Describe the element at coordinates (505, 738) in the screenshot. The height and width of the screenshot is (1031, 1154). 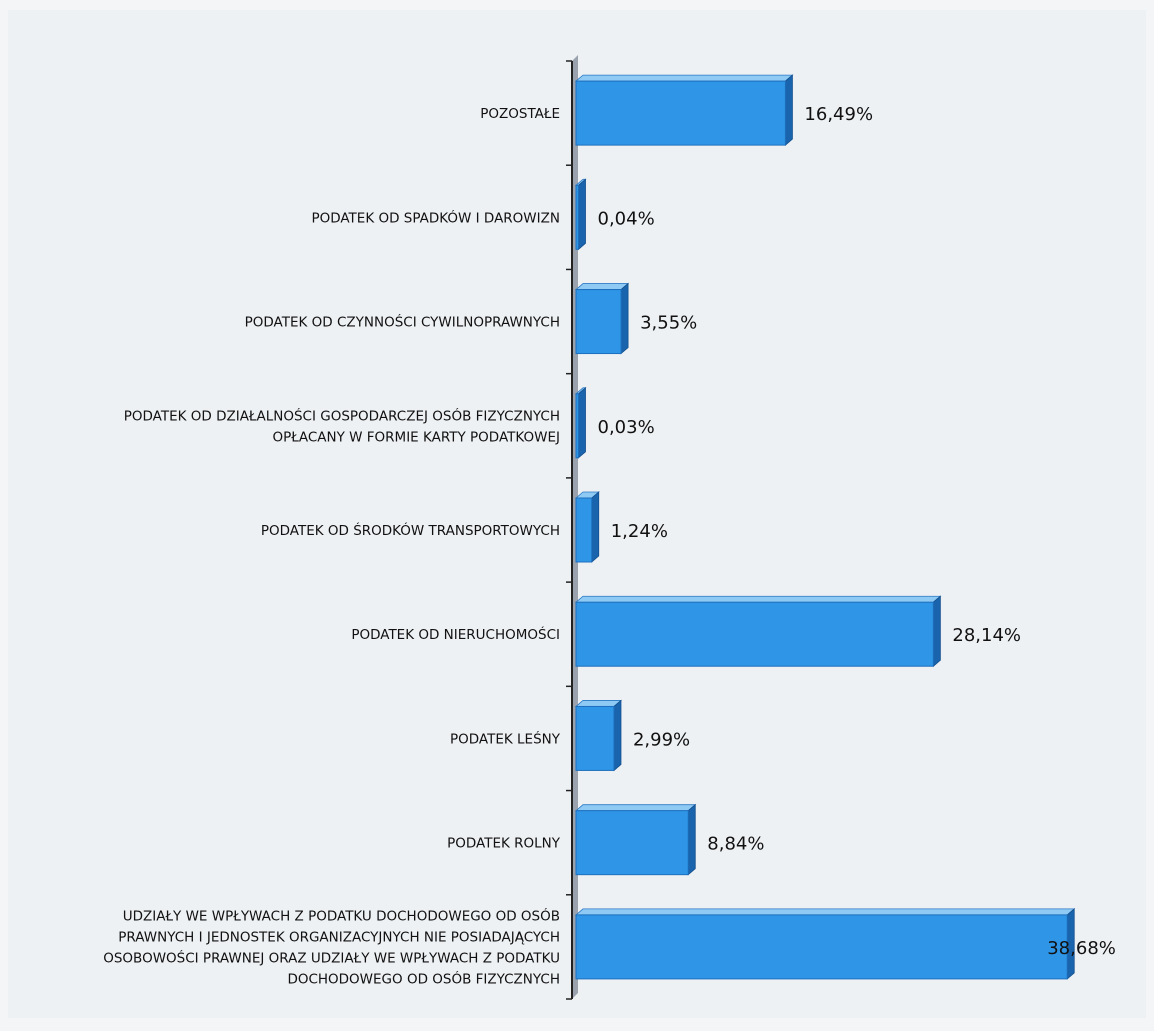
I see `category-label: PODATEK LEŚNY` at that location.